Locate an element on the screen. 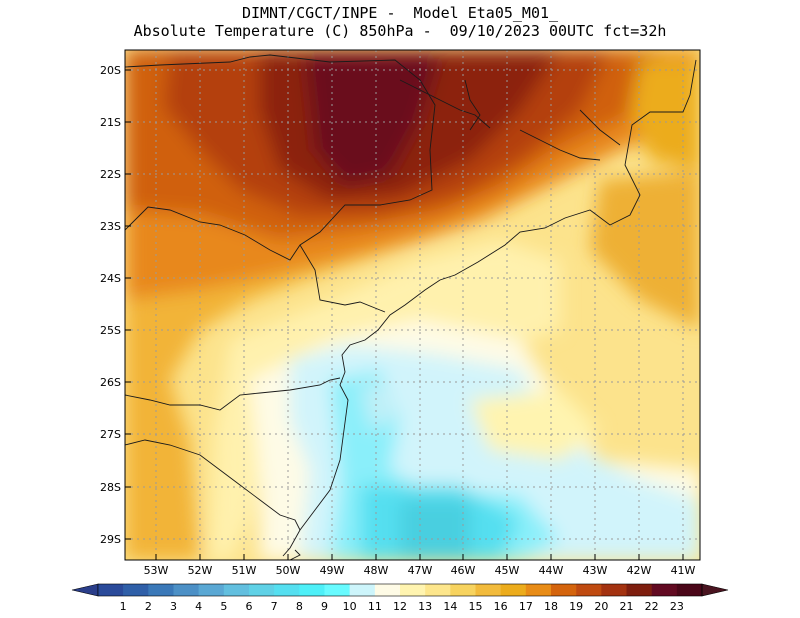 This screenshot has width=800, height=618. lon-label: 44W is located at coordinates (551, 570).